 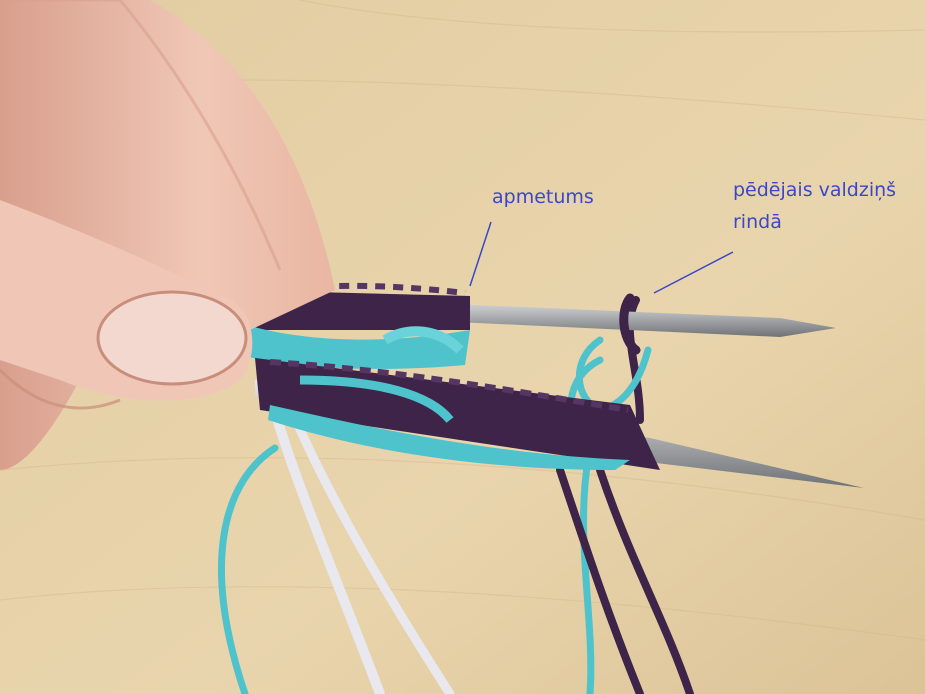 What do you see at coordinates (815, 190) in the screenshot?
I see `annotation-last-stitch-line1: pēdējais valdziņš` at bounding box center [815, 190].